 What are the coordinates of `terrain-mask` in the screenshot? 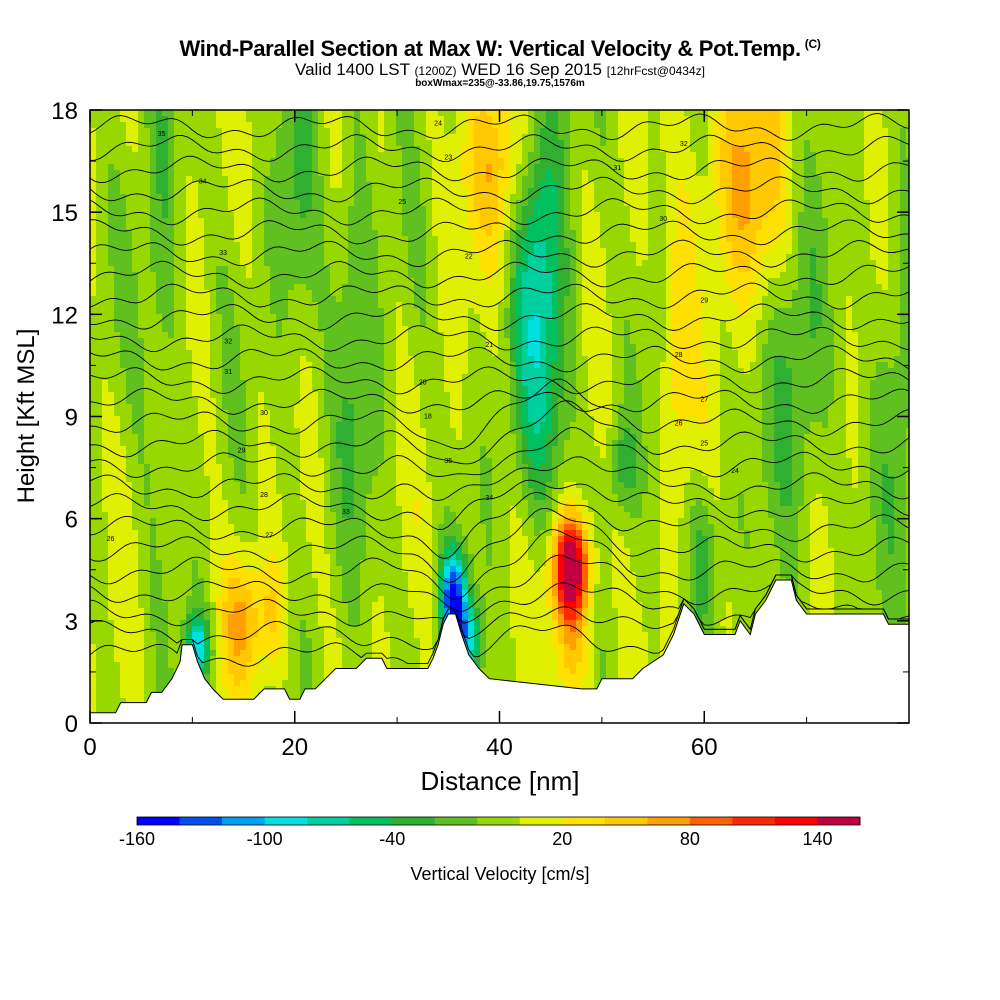 It's located at (499, 651).